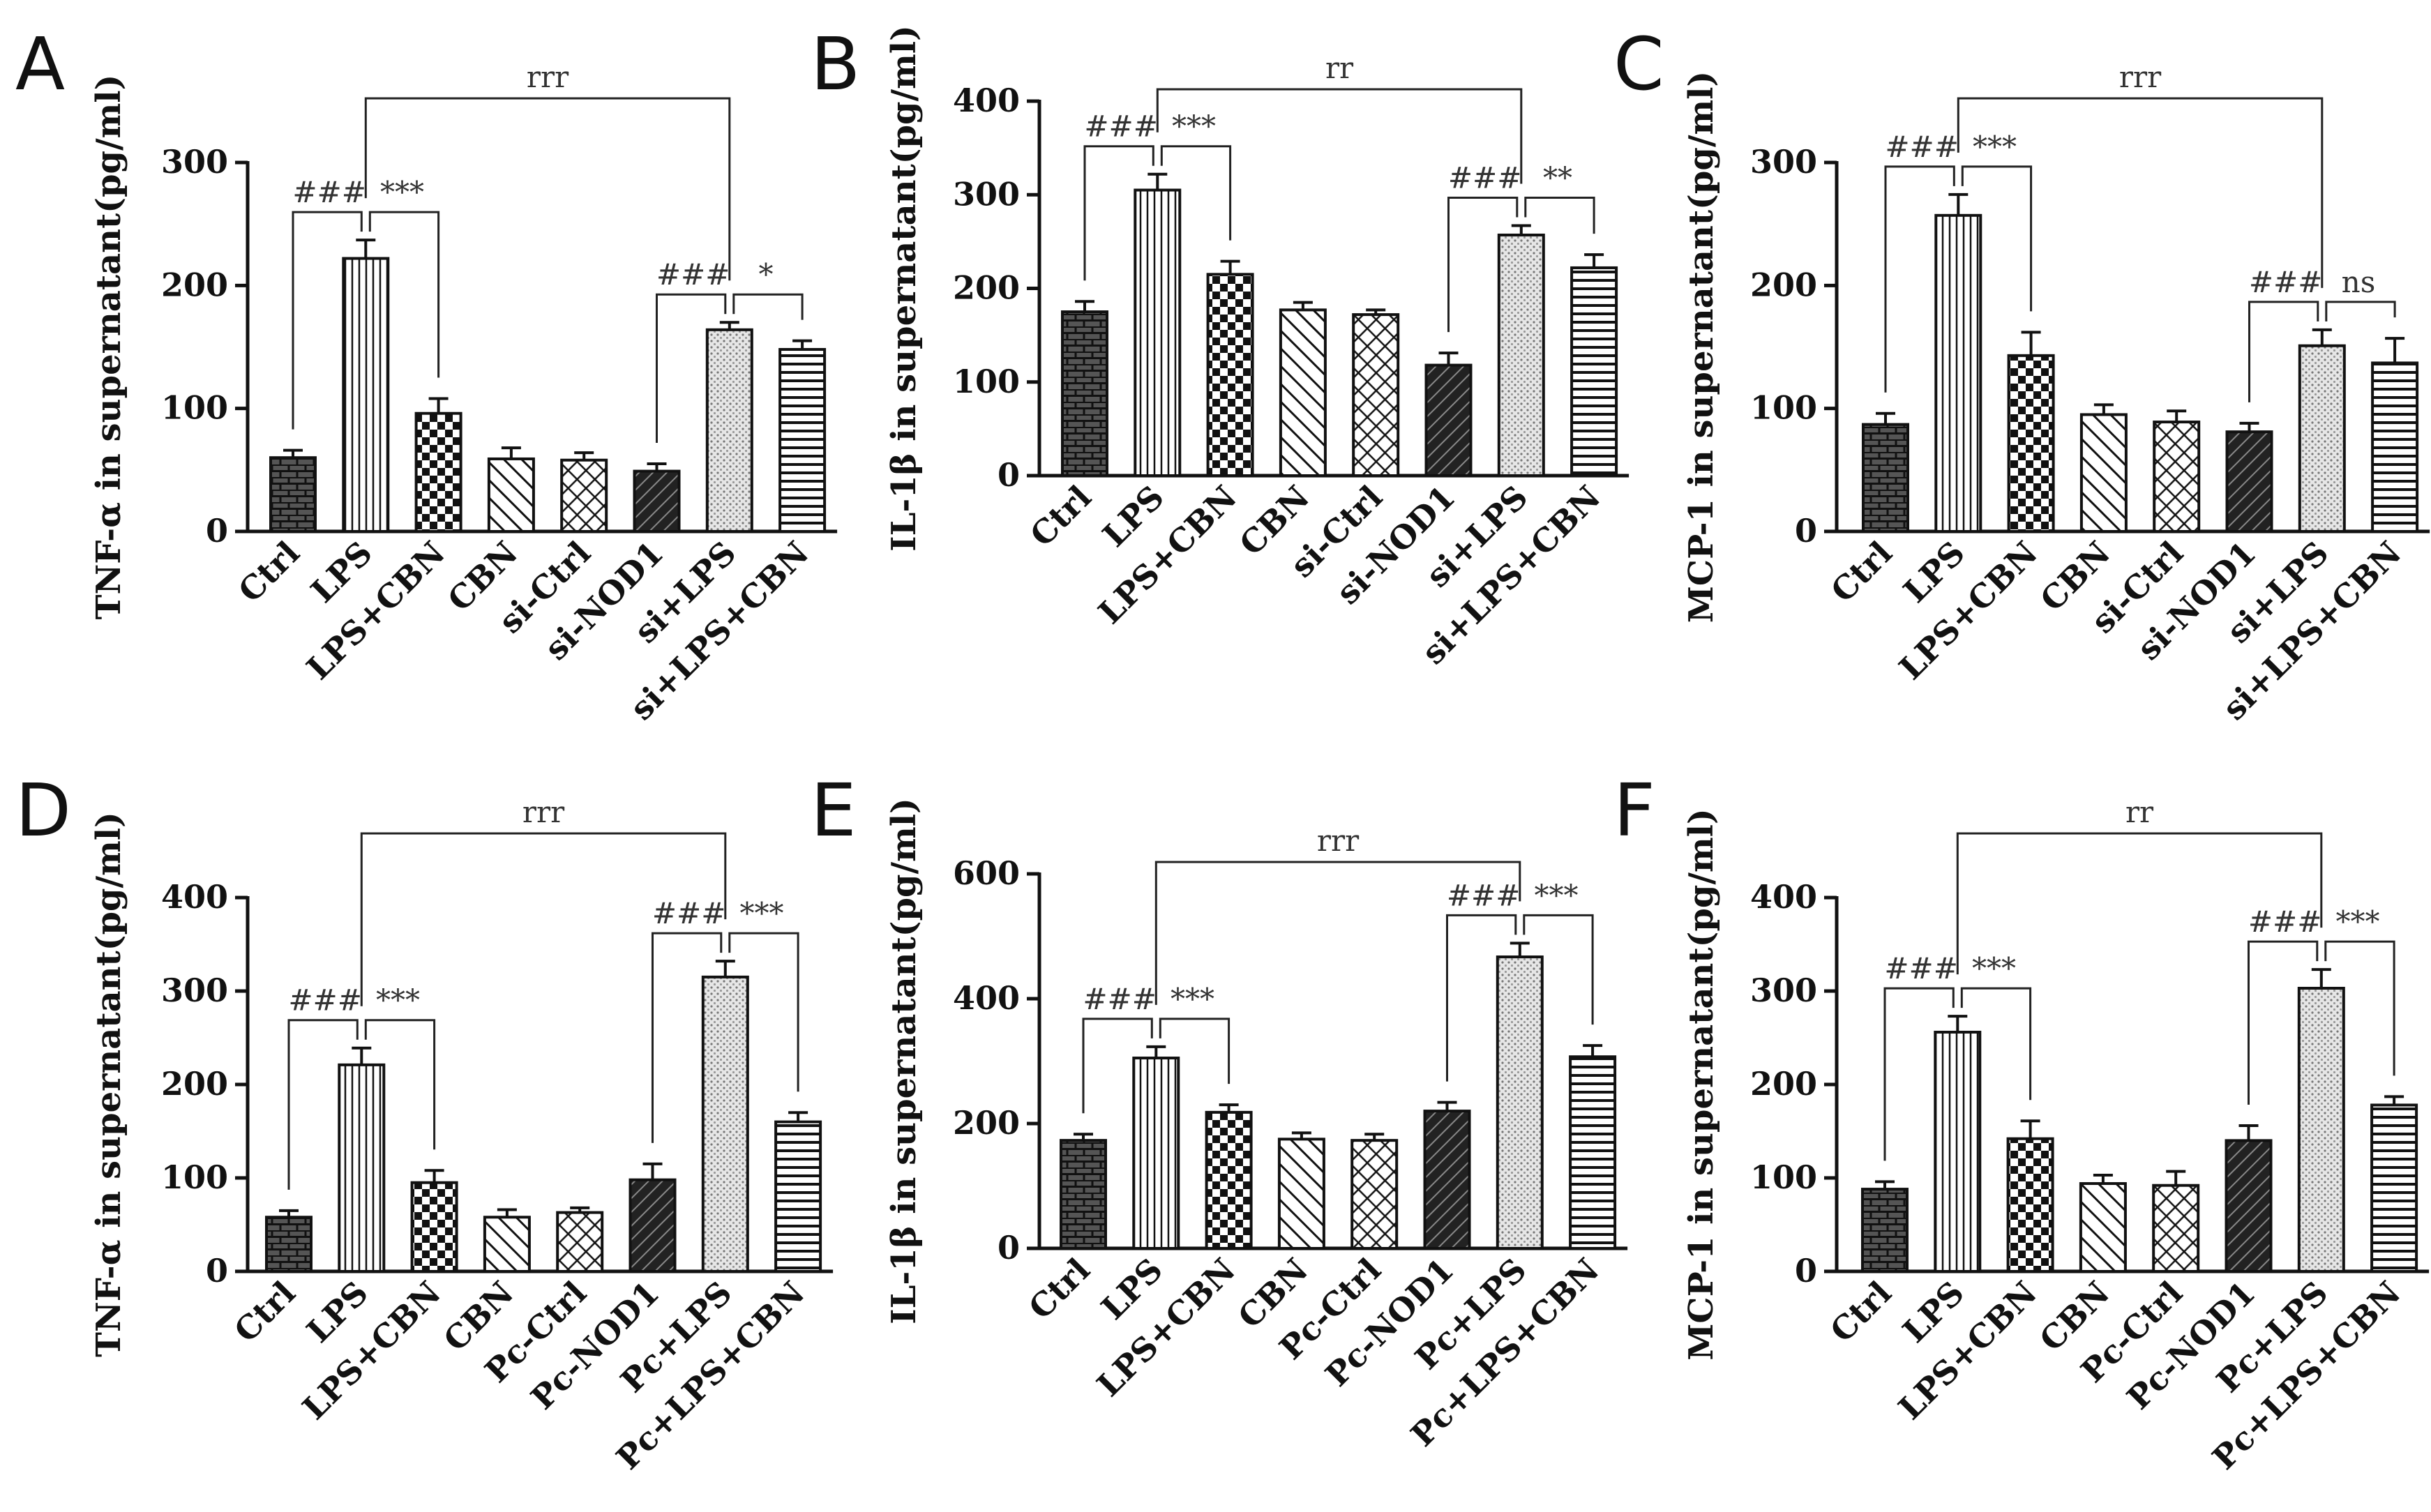 The height and width of the screenshot is (1512, 2431). Describe the element at coordinates (2359, 282) in the screenshot. I see `significance-label: ns` at that location.